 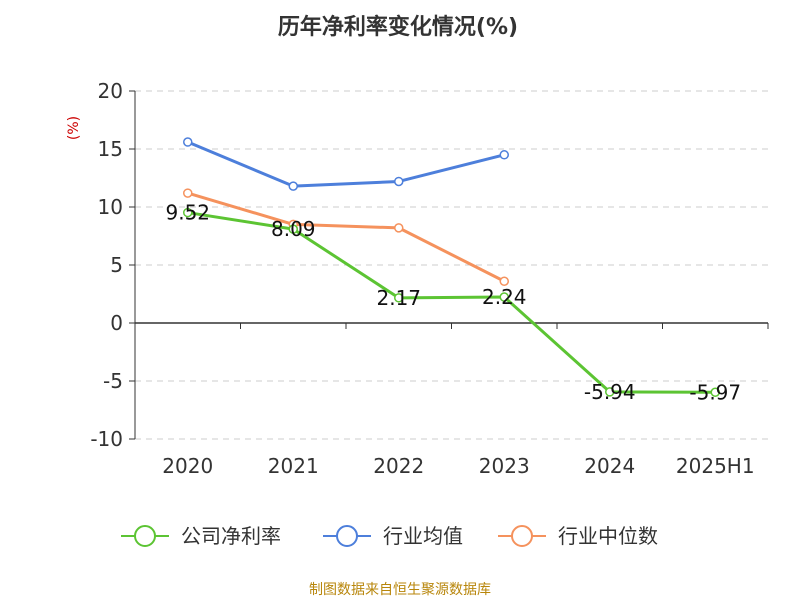 I want to click on data-label: 2.17, so click(x=398, y=298).